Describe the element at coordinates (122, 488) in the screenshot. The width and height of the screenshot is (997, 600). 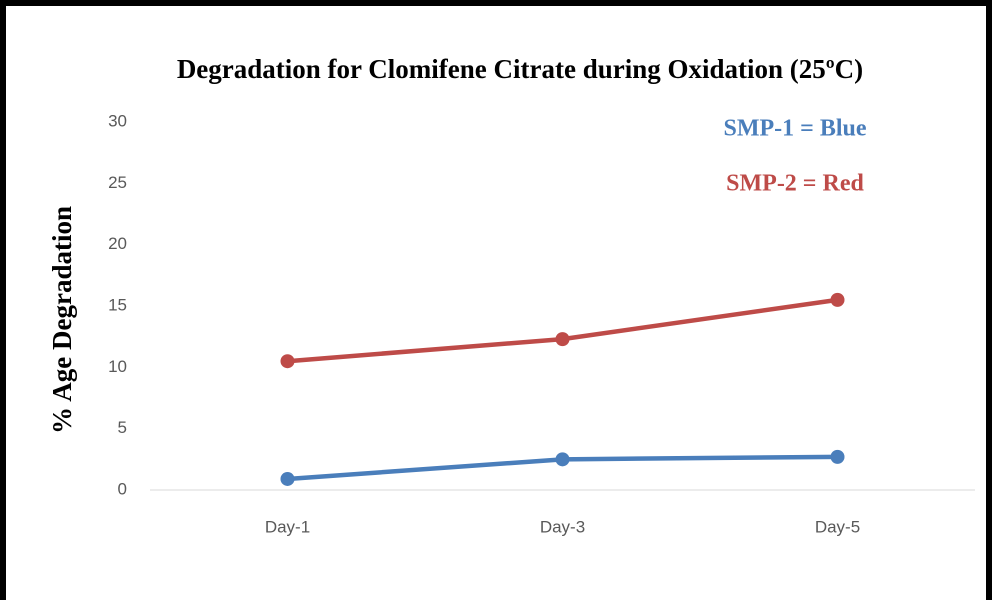
I see `y-tick-label: 0` at that location.